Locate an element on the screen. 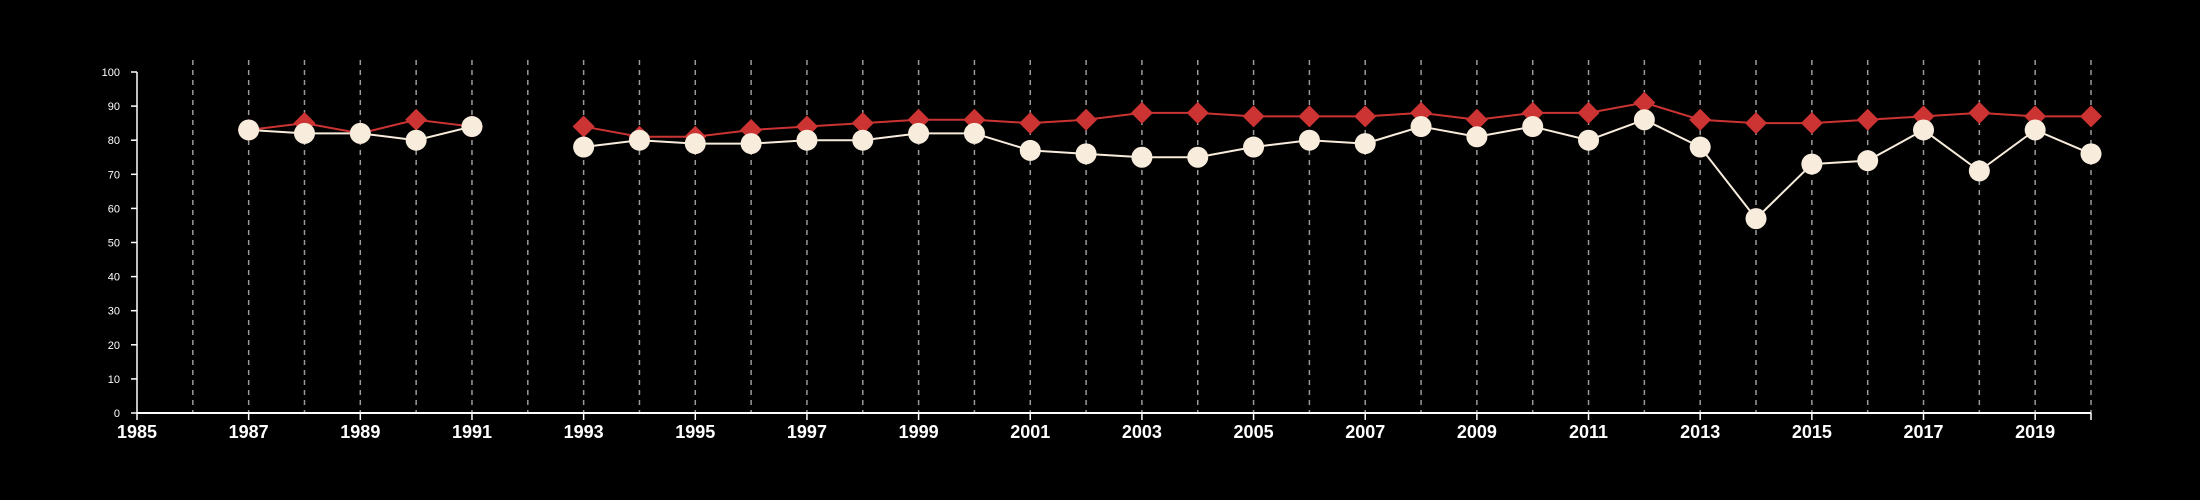 Image resolution: width=2200 pixels, height=500 pixels. series-2-point-2000 is located at coordinates (974, 133).